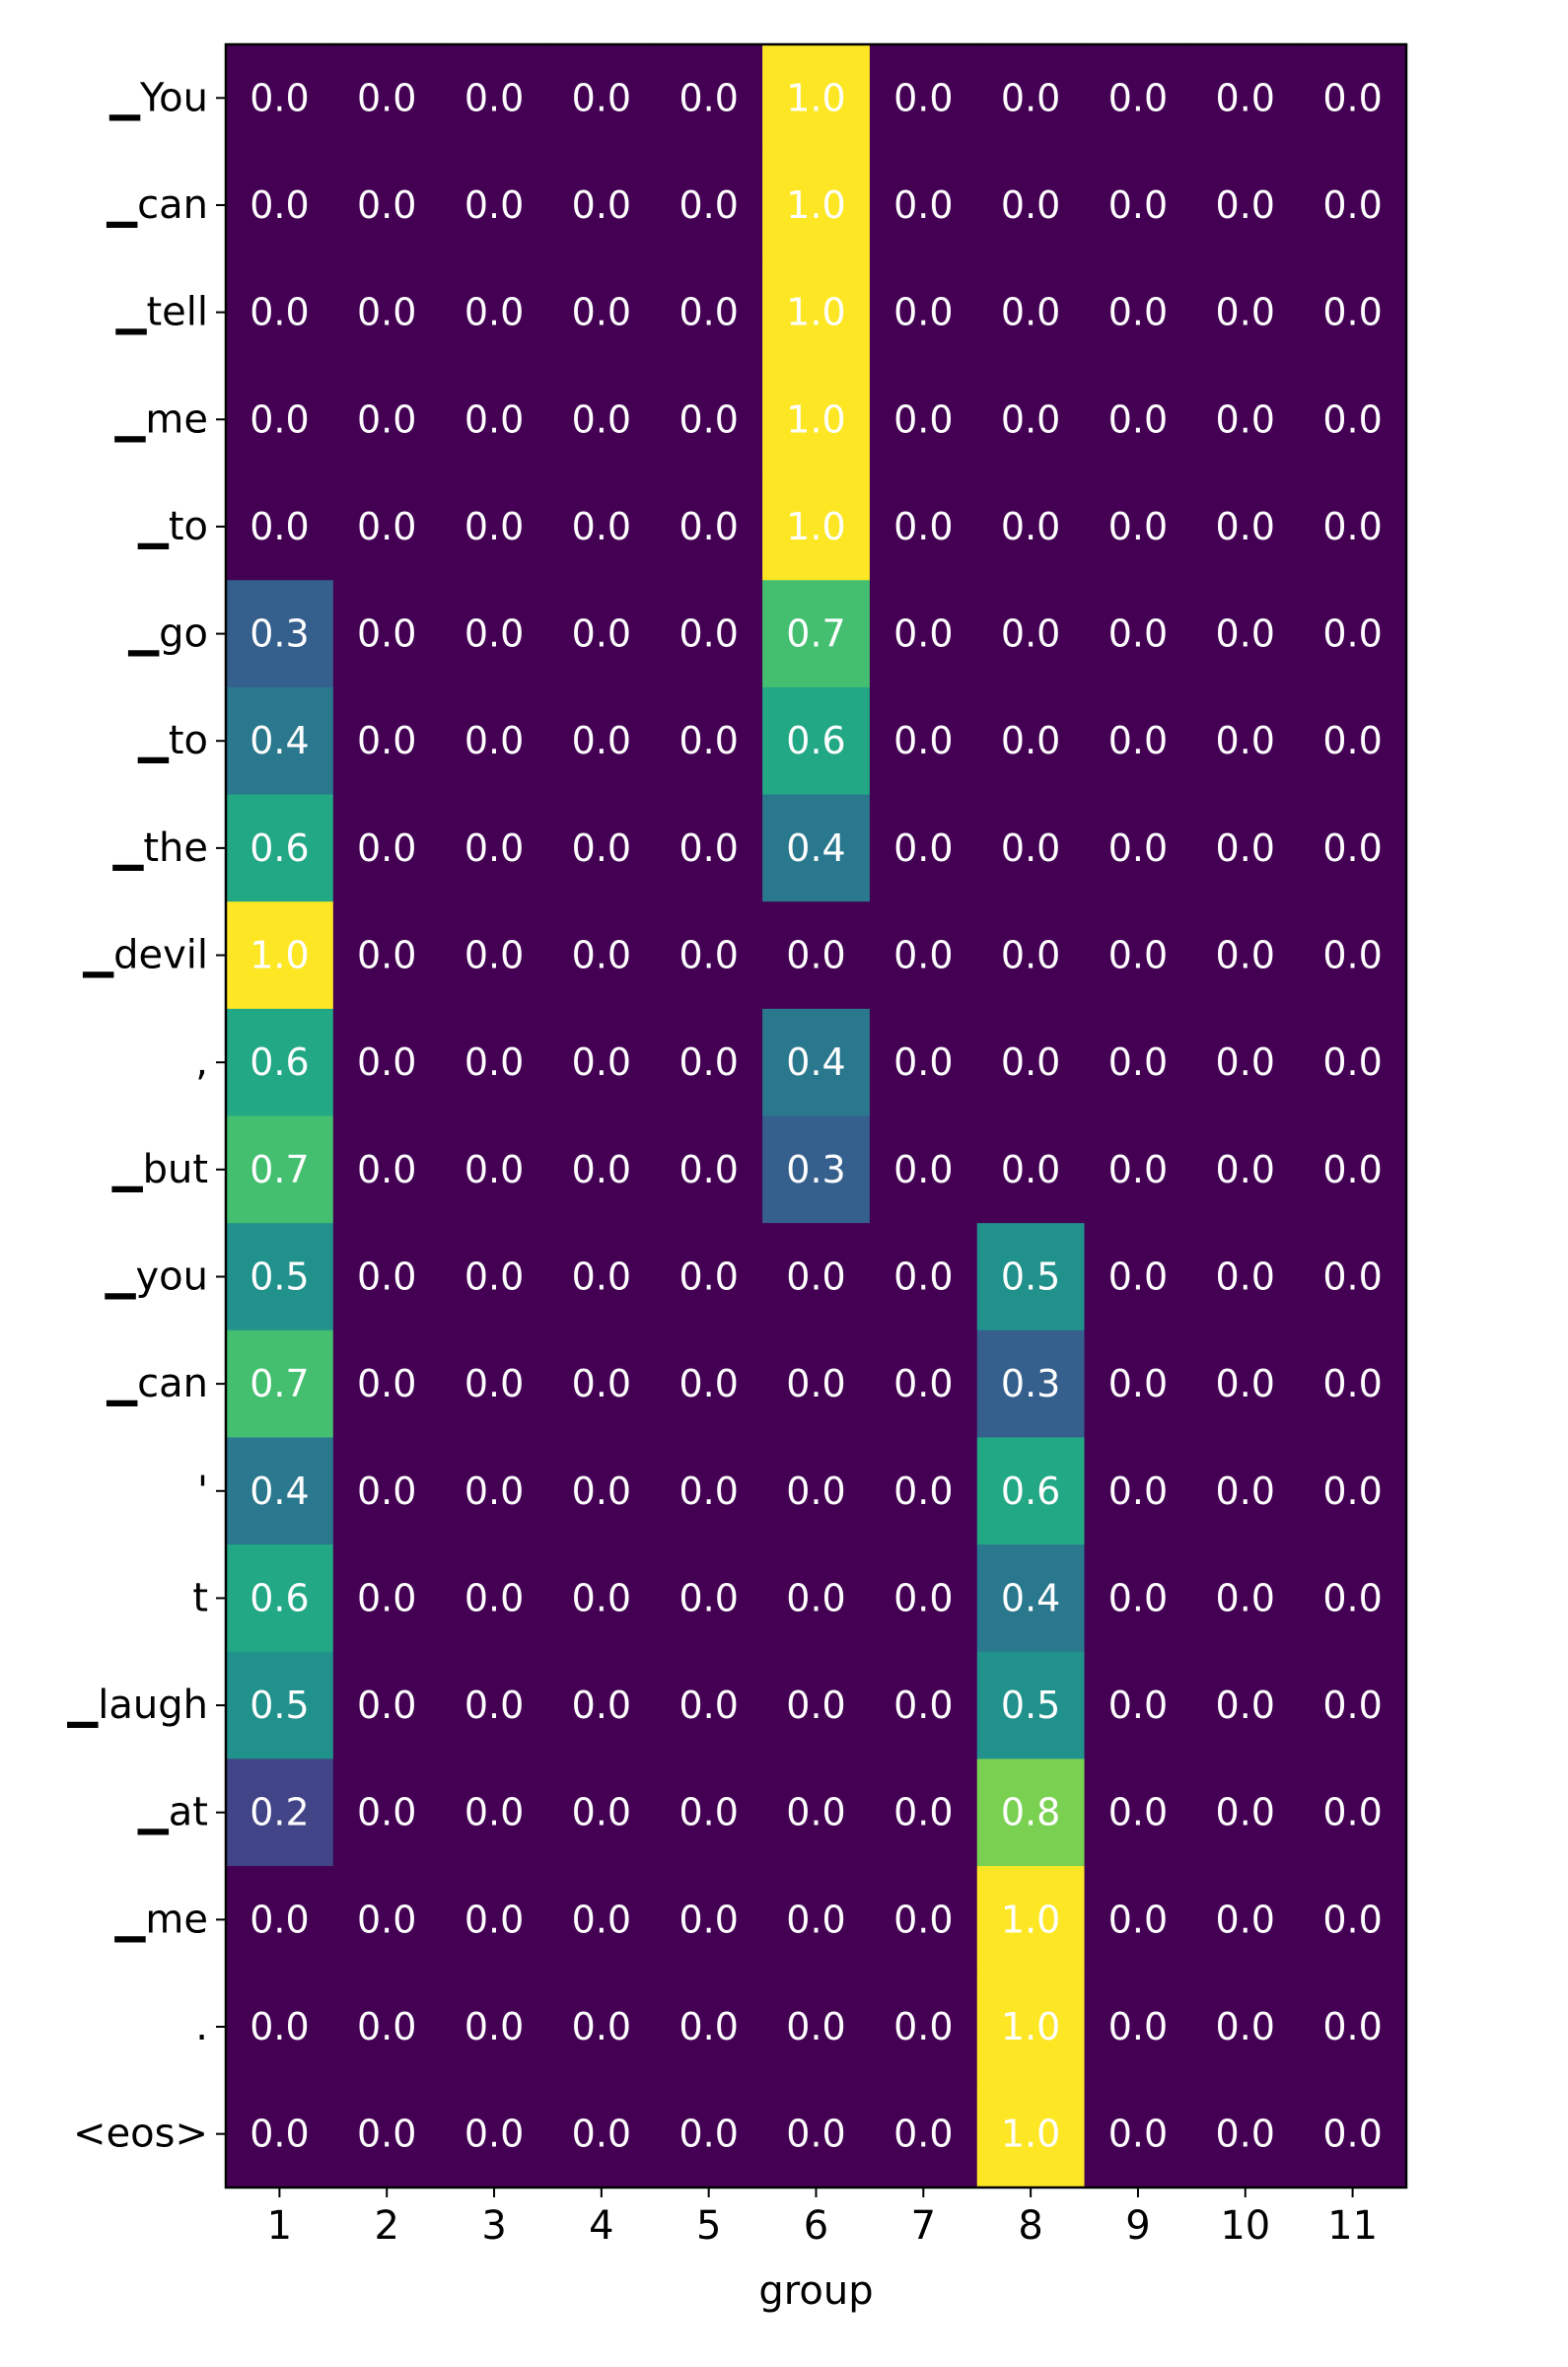  I want to click on y-tick-label: ., so click(201, 2026).